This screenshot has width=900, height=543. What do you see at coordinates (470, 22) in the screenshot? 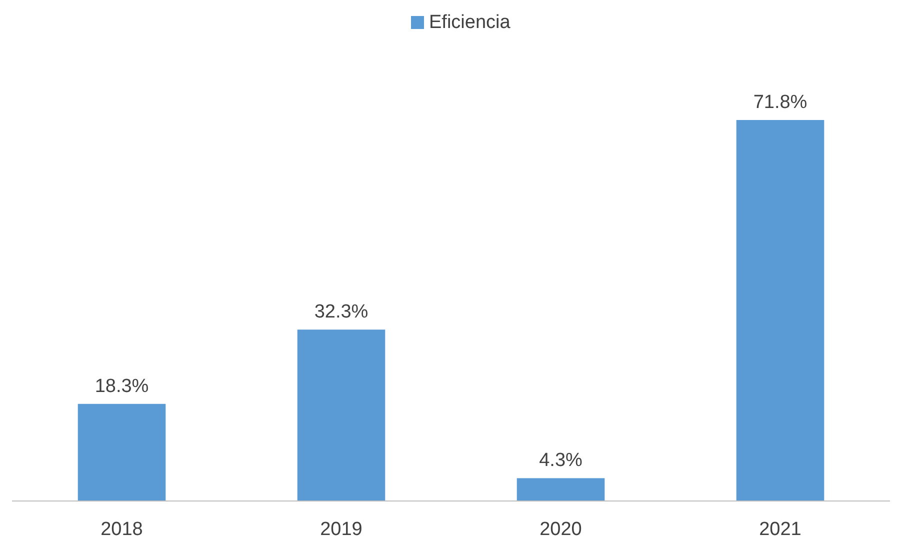
I see `legend-label: Eficiencia` at bounding box center [470, 22].